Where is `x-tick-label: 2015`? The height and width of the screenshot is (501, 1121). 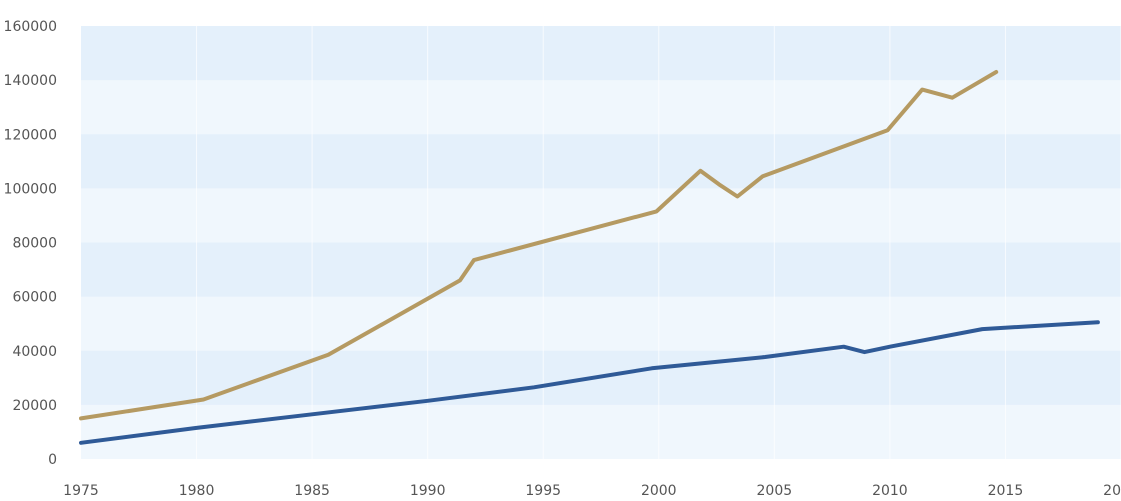 x-tick-label: 2015 is located at coordinates (1006, 491).